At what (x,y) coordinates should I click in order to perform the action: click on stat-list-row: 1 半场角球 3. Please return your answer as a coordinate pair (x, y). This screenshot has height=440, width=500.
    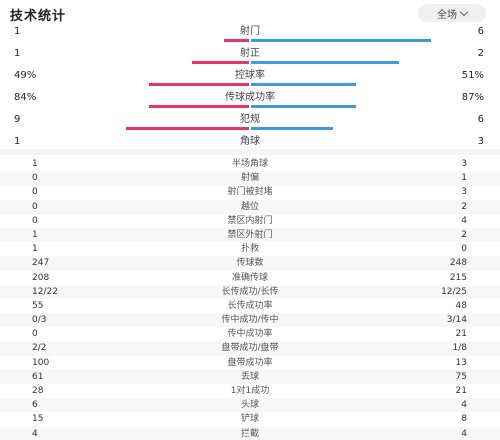
    Looking at the image, I should click on (250, 164).